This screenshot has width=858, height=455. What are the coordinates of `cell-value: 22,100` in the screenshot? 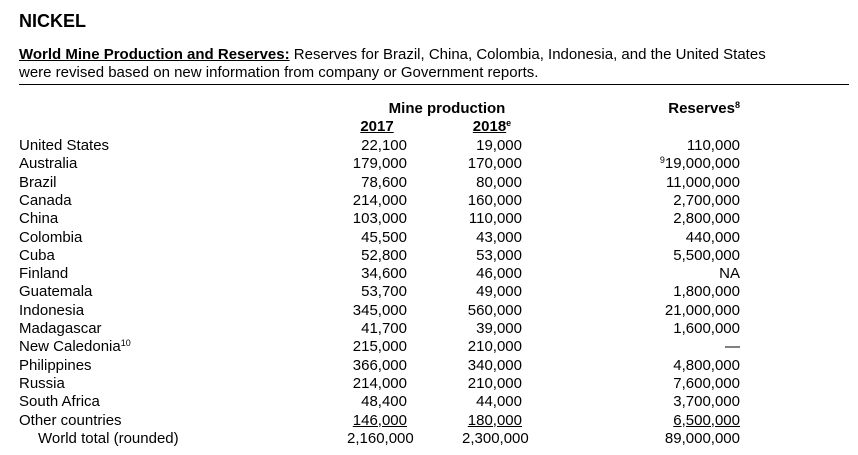 It's located at (384, 145).